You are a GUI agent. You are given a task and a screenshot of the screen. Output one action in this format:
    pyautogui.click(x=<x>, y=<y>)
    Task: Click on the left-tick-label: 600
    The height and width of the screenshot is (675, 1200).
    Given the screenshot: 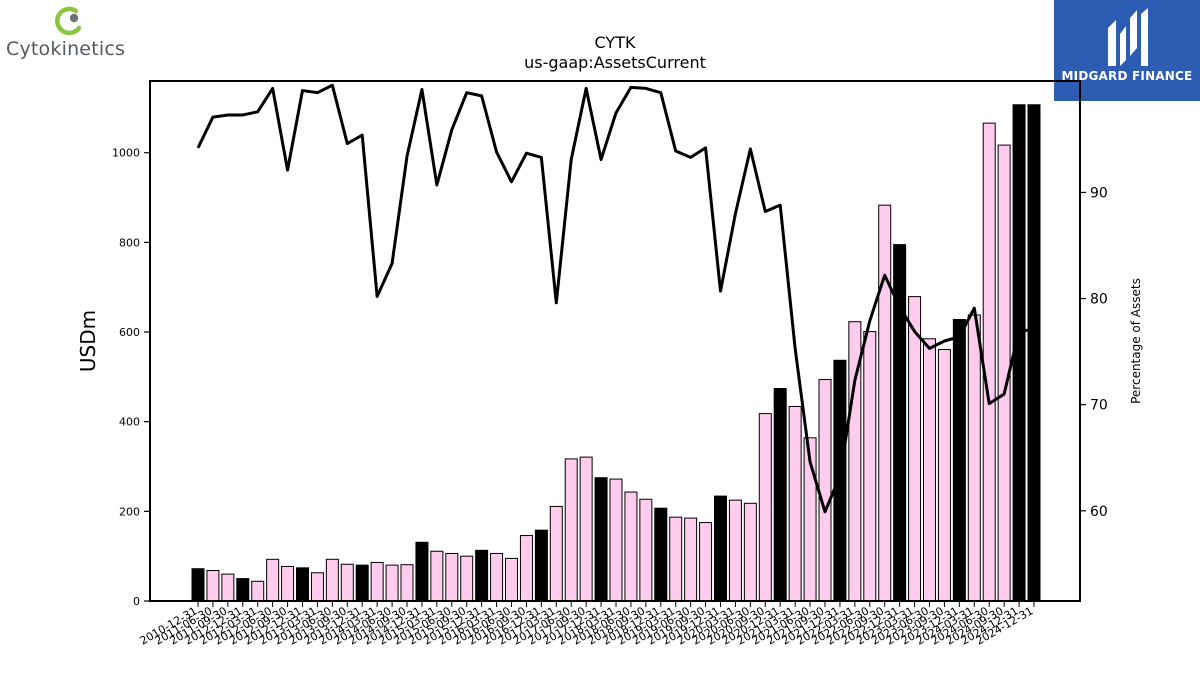 What is the action you would take?
    pyautogui.click(x=129, y=332)
    